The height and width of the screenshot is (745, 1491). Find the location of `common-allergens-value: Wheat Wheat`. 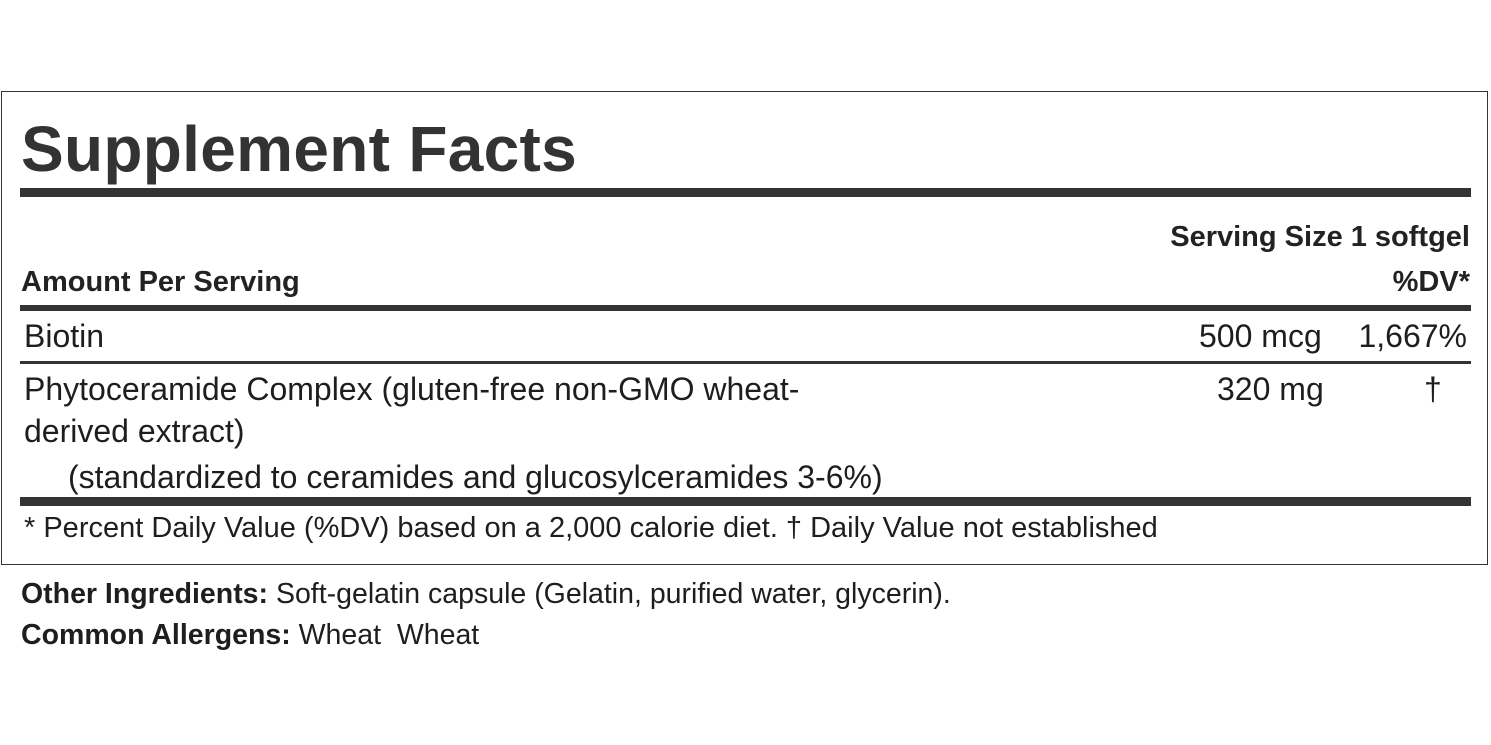

common-allergens-value: Wheat Wheat is located at coordinates (385, 635).